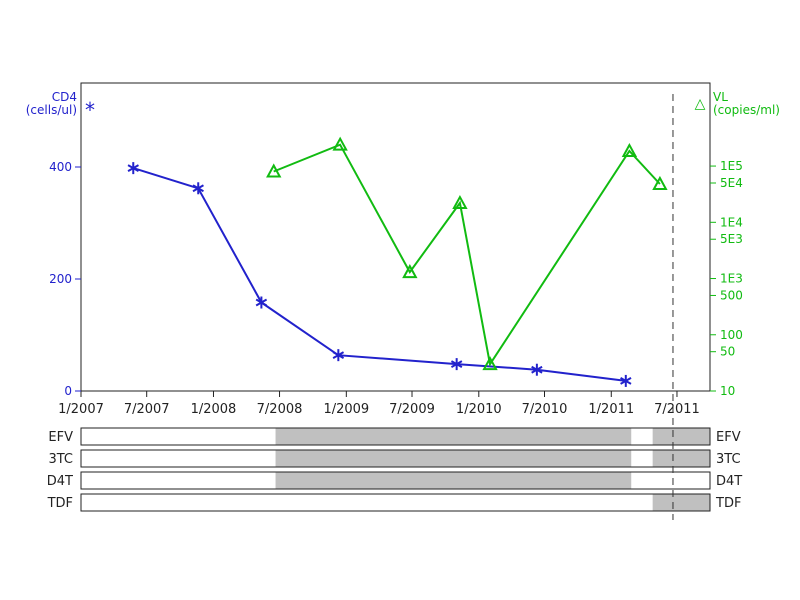 Image resolution: width=800 pixels, height=600 pixels. I want to click on regimen-label-right: TDF, so click(728, 503).